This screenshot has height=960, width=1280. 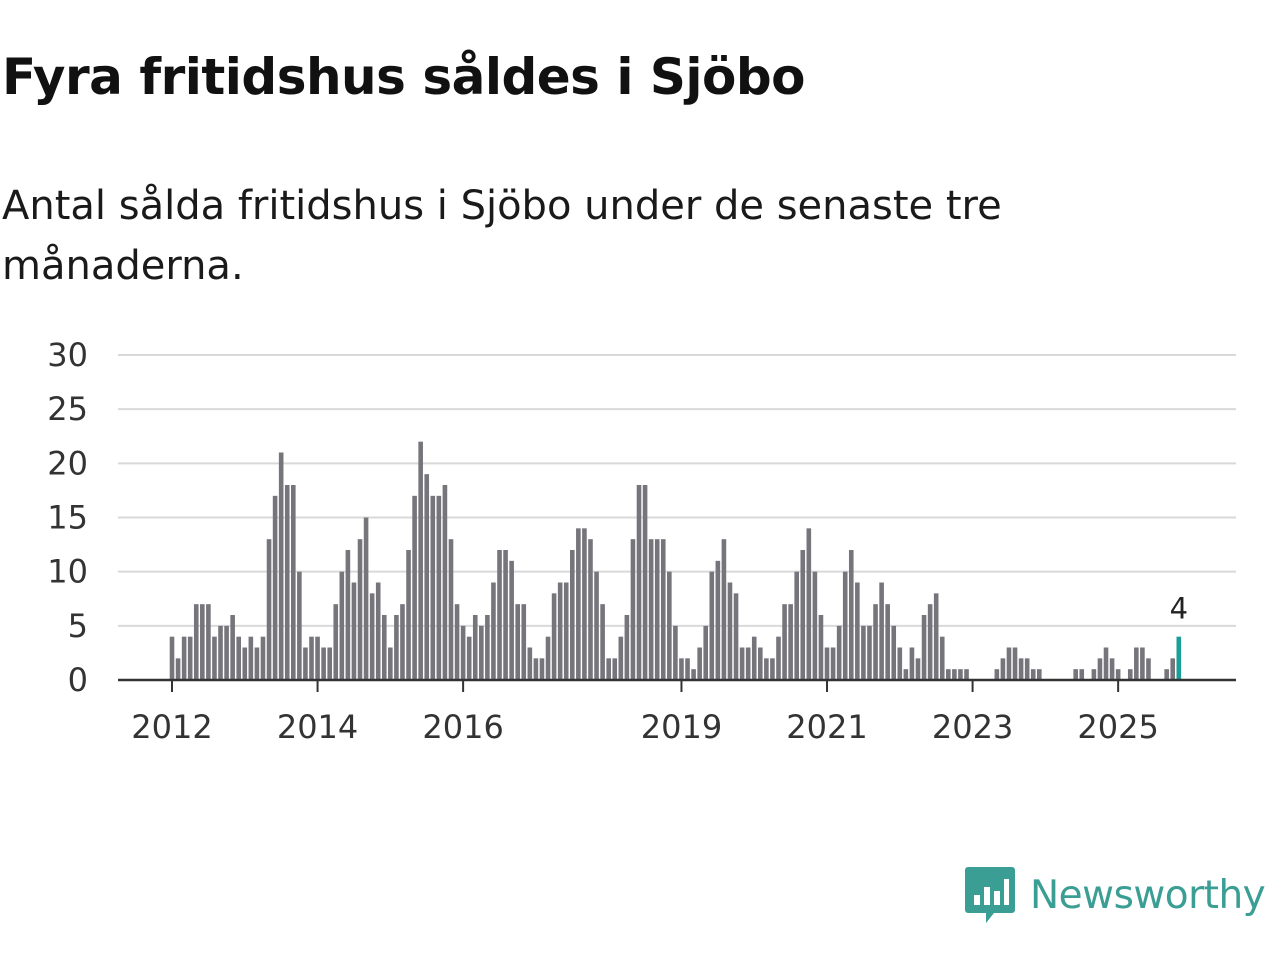 I want to click on y-tick-label: 0, so click(x=78, y=680).